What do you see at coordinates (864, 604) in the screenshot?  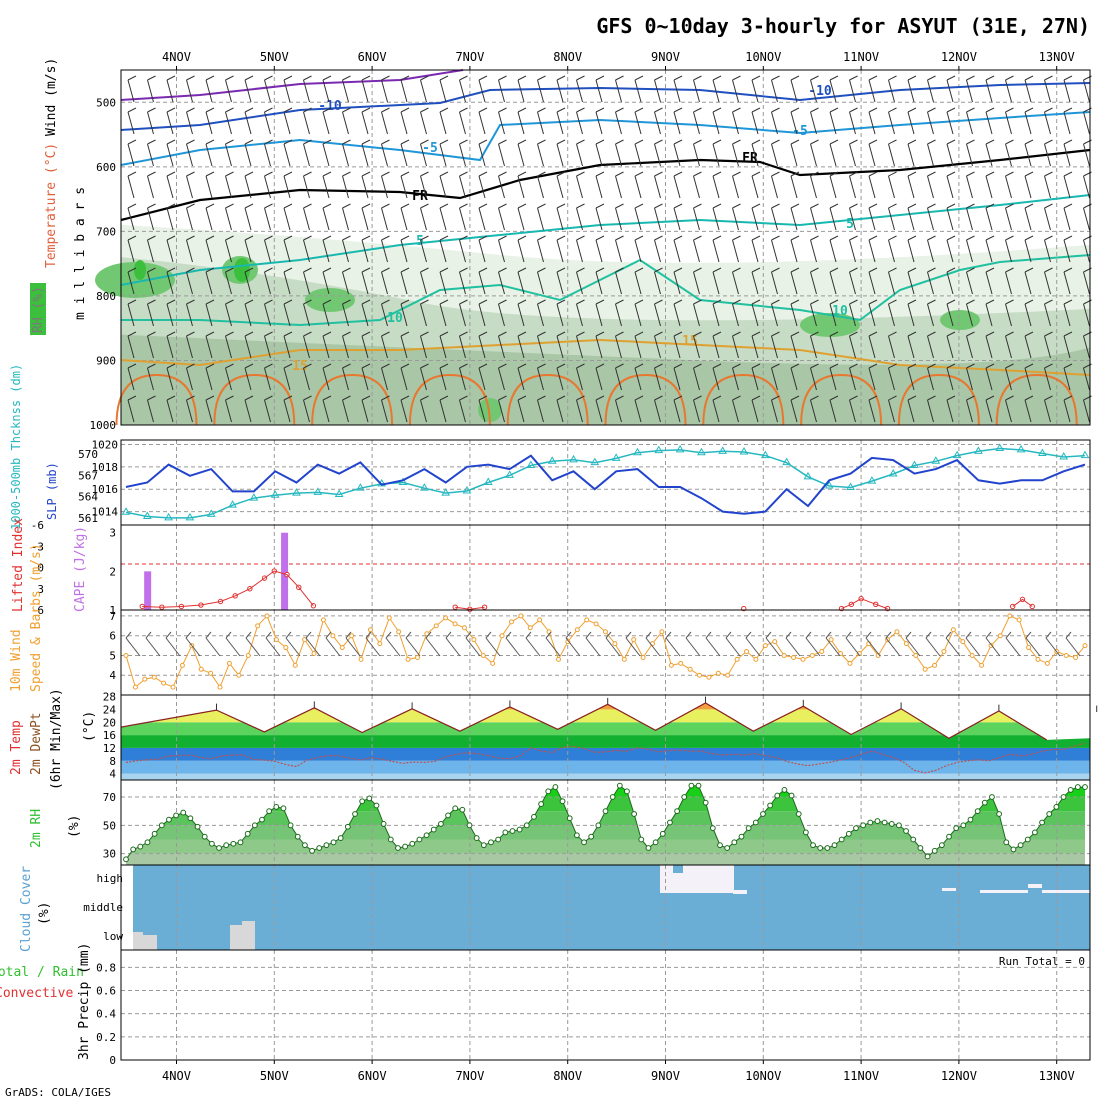 I see `li-line` at bounding box center [864, 604].